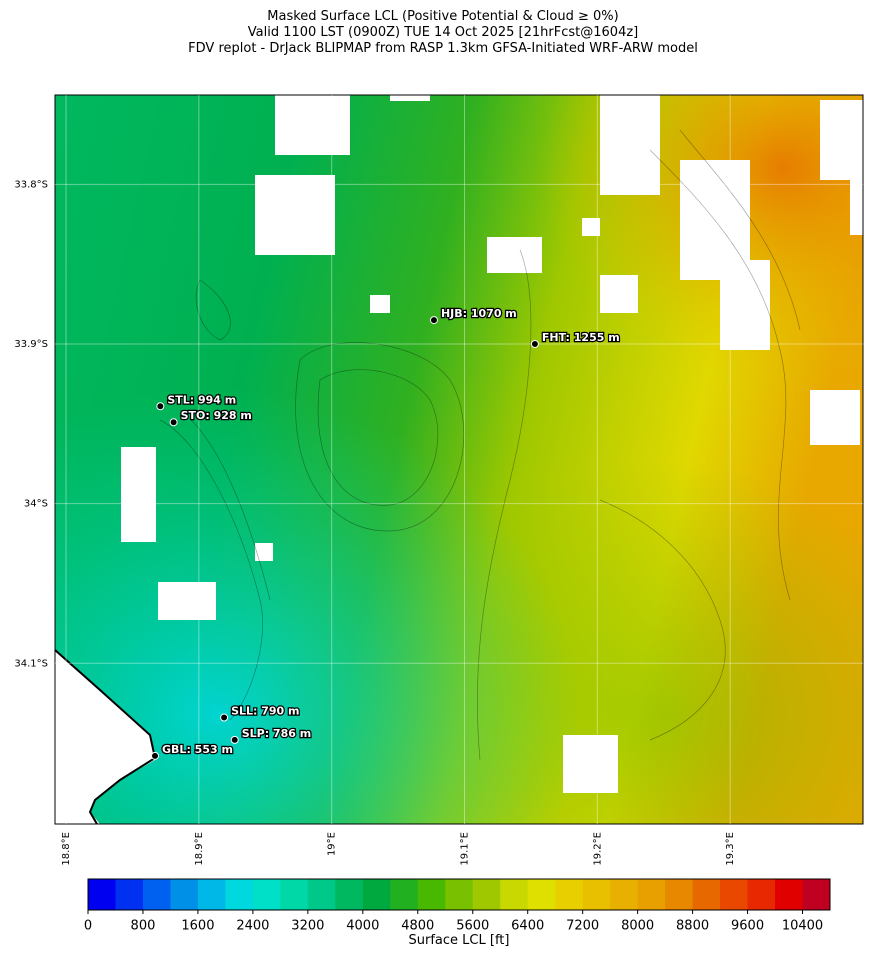 This screenshot has width=873, height=962. What do you see at coordinates (197, 749) in the screenshot?
I see `station-label: GBL: 553 m` at bounding box center [197, 749].